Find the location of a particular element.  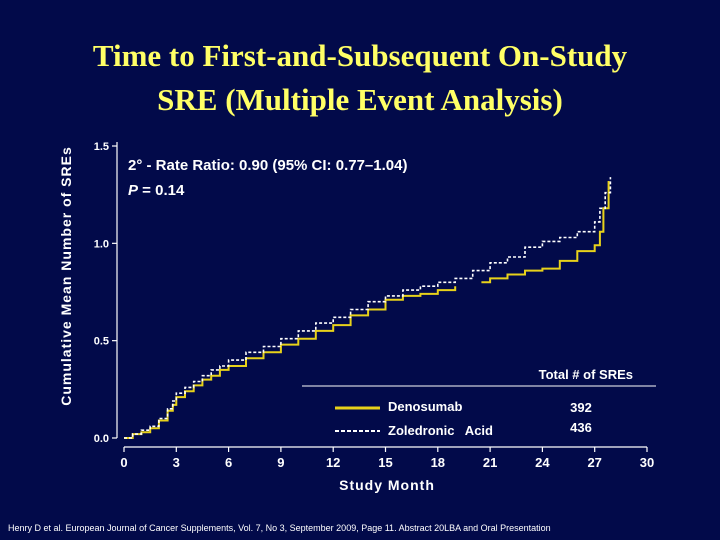

x-tick-label: 12 is located at coordinates (333, 462).